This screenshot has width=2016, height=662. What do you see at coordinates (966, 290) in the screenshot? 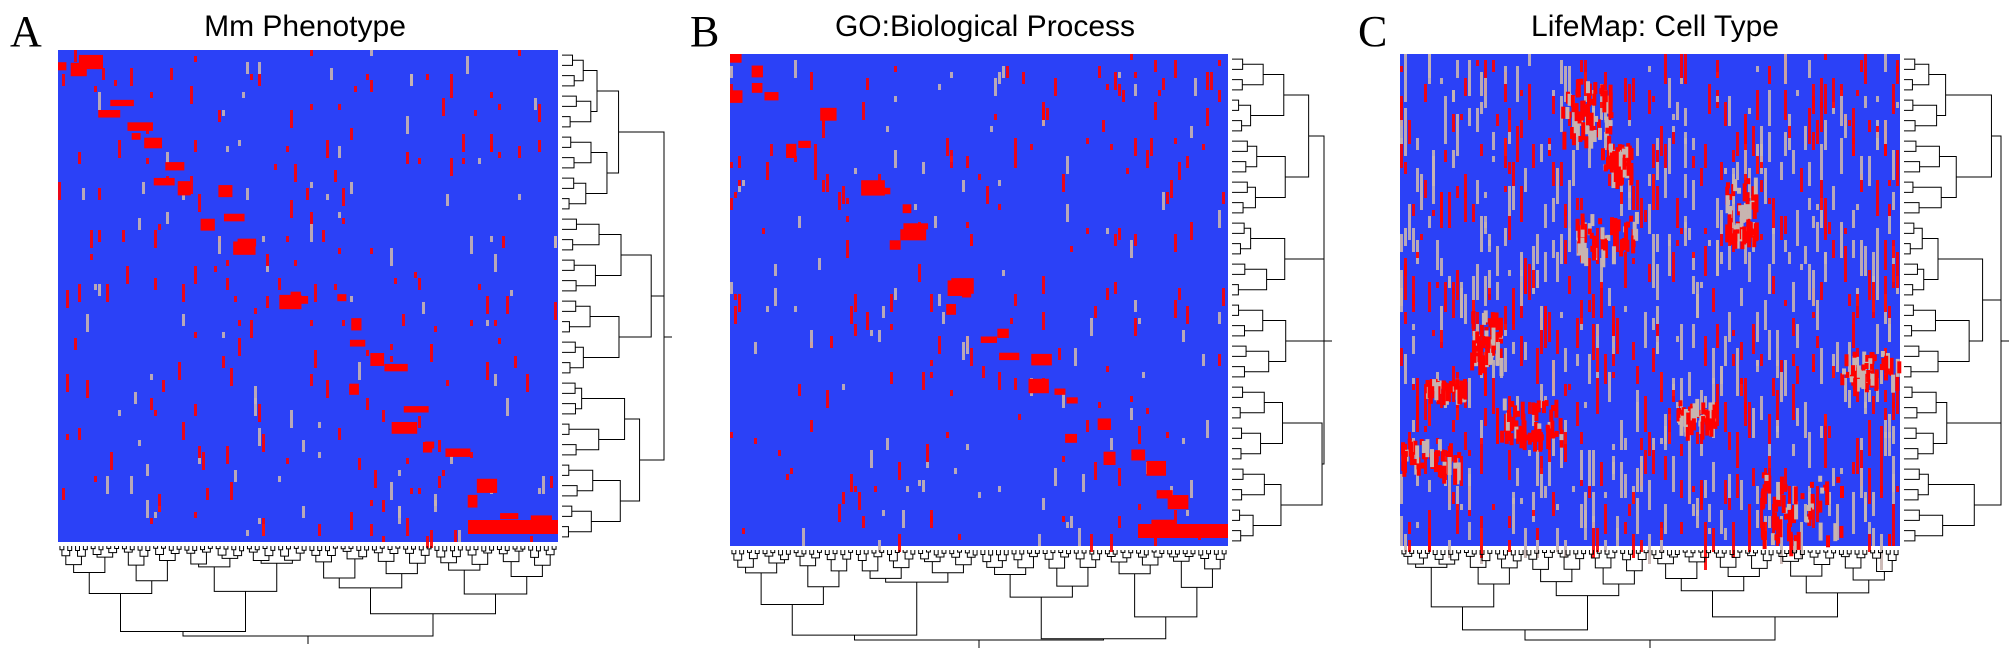
I see `heatmap-block` at bounding box center [966, 290].